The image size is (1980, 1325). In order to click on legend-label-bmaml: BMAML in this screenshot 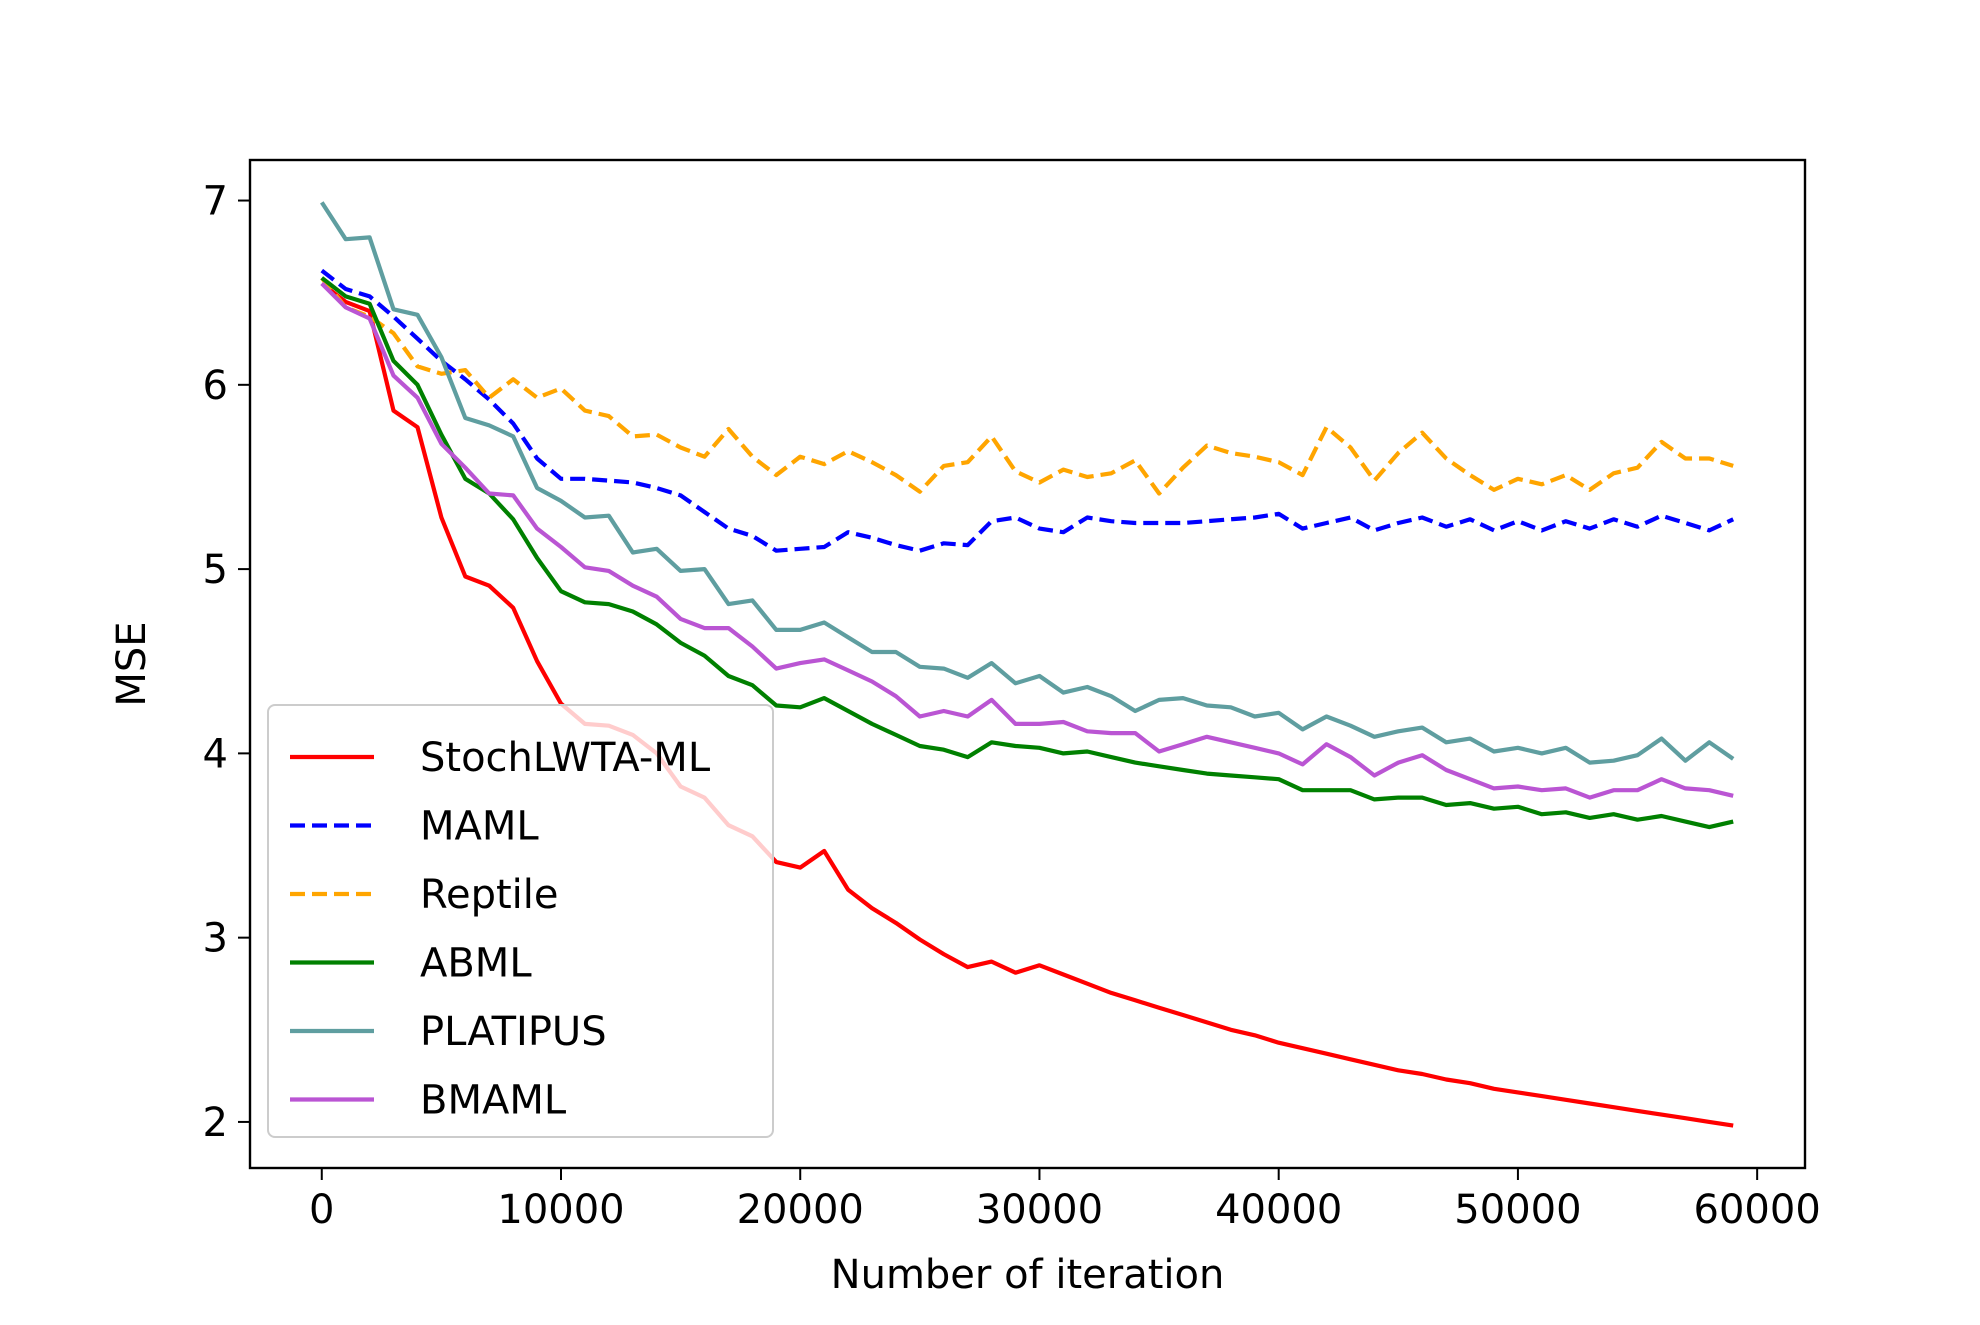, I will do `click(493, 1101)`.